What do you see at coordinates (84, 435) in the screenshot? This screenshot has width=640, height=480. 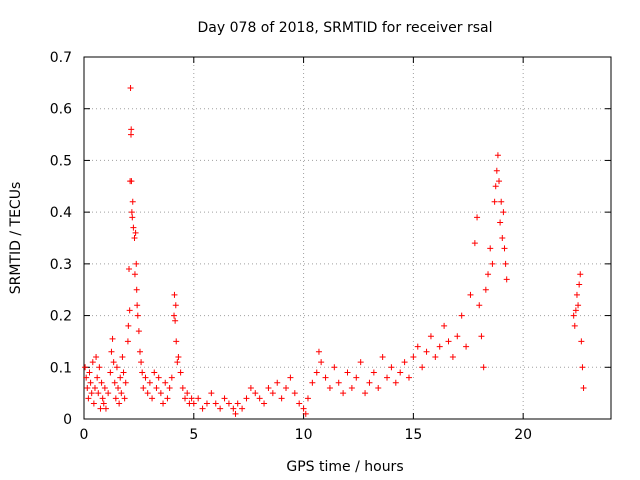 I see `x-tick-label: 0` at bounding box center [84, 435].